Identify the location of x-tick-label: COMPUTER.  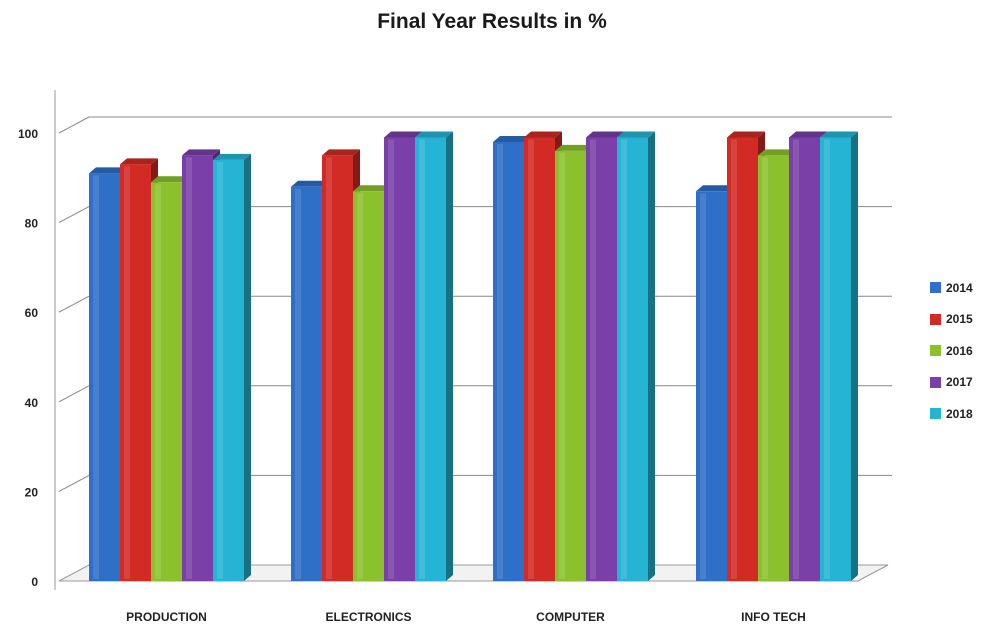
(570, 617).